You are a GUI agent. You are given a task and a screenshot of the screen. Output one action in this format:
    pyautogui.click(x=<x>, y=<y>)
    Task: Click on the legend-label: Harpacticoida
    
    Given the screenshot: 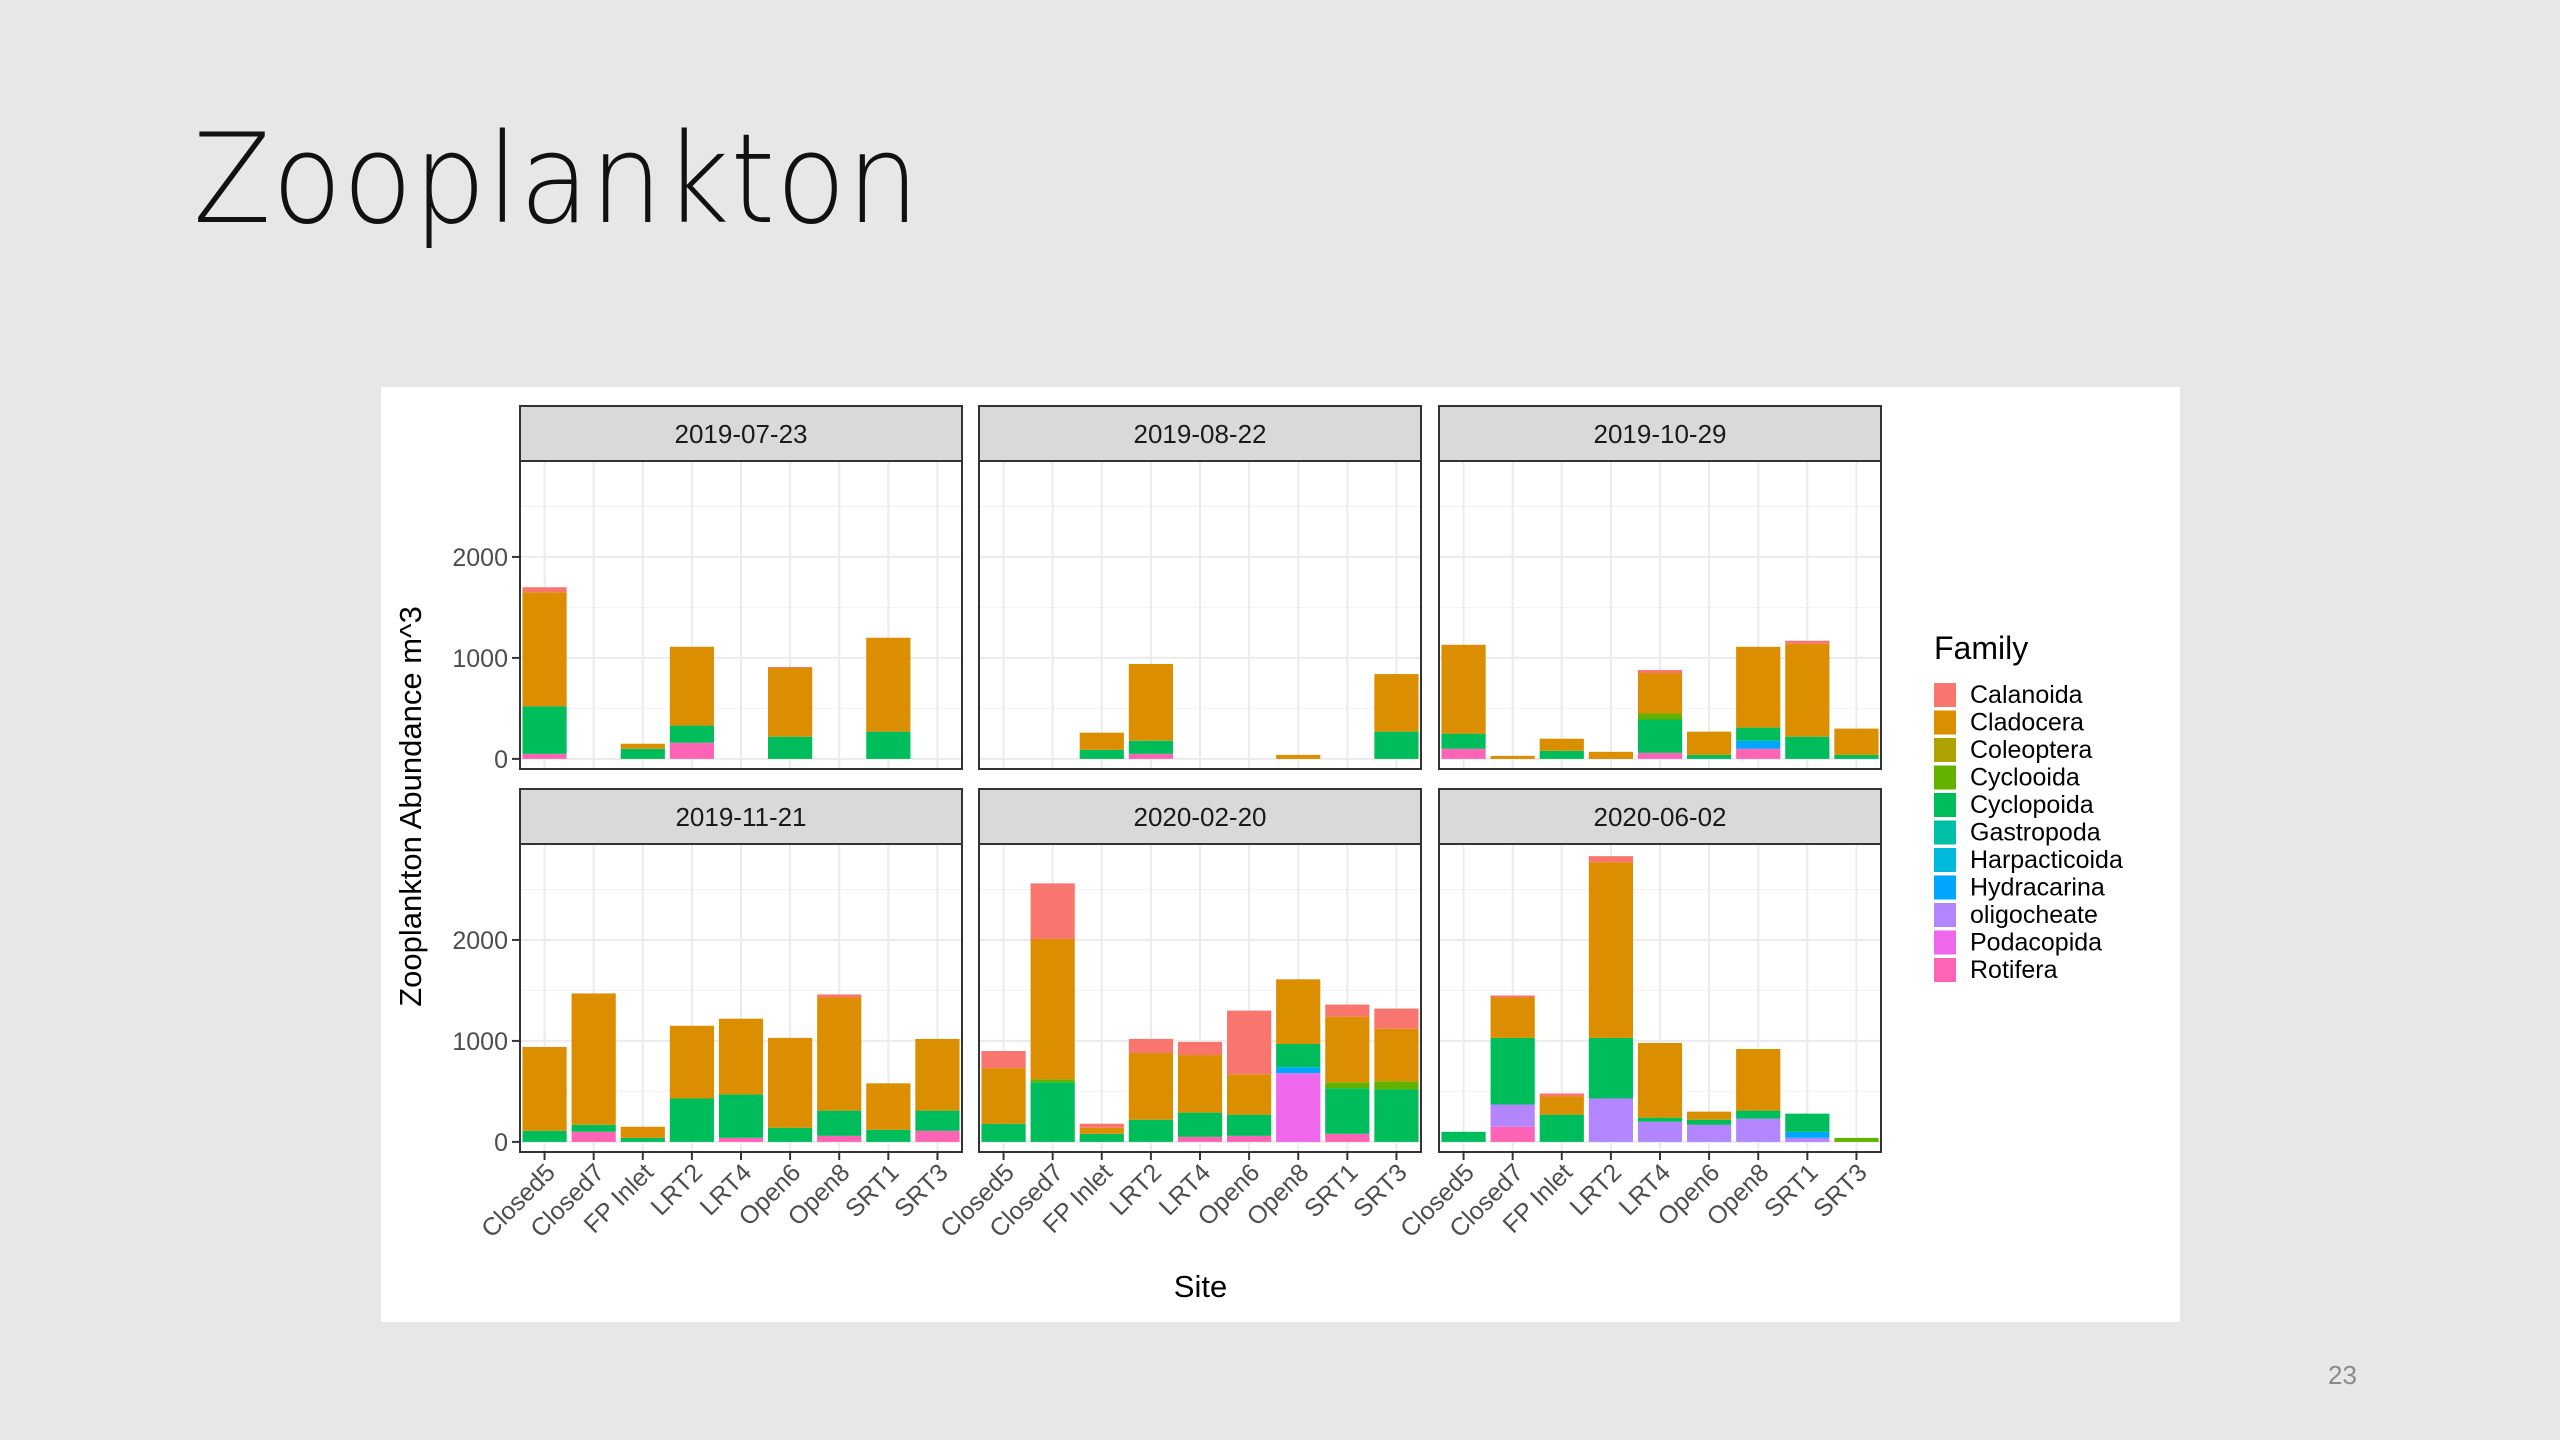 What is the action you would take?
    pyautogui.click(x=2046, y=860)
    